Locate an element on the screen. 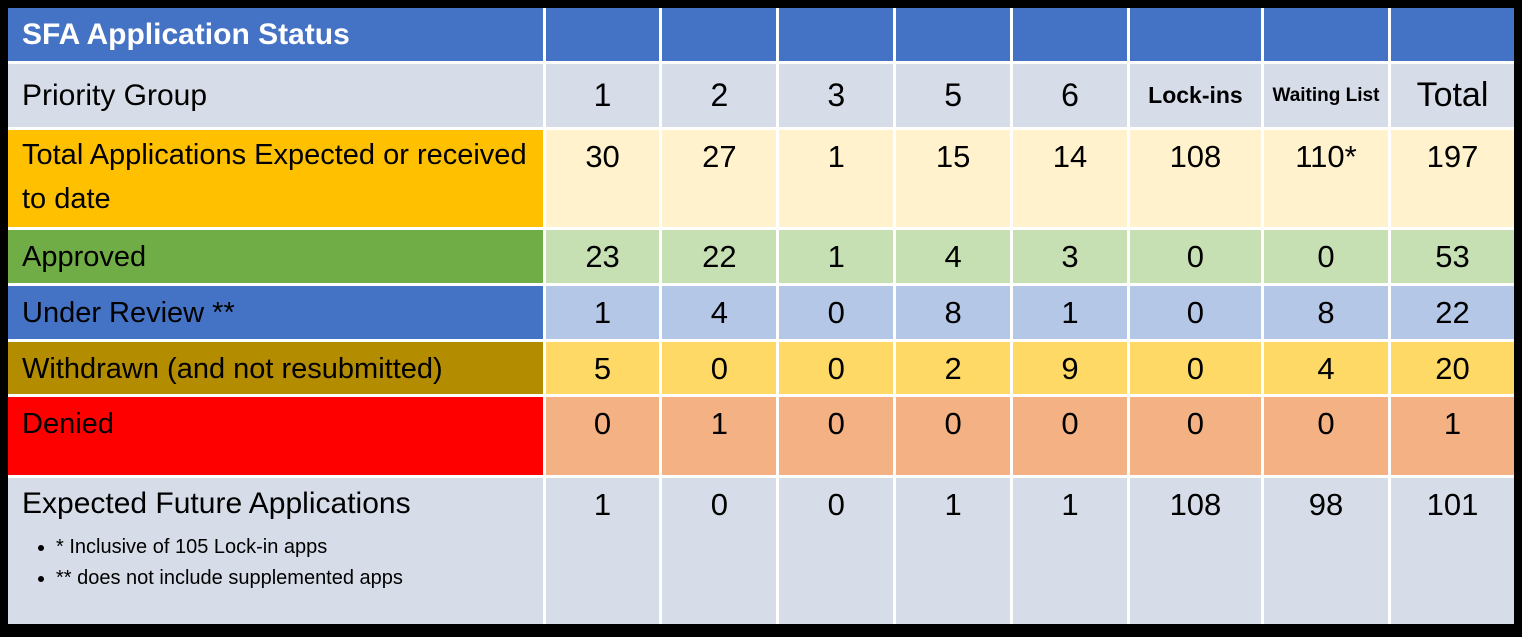 This screenshot has width=1522, height=637. column-header-total: Total is located at coordinates (1452, 95).